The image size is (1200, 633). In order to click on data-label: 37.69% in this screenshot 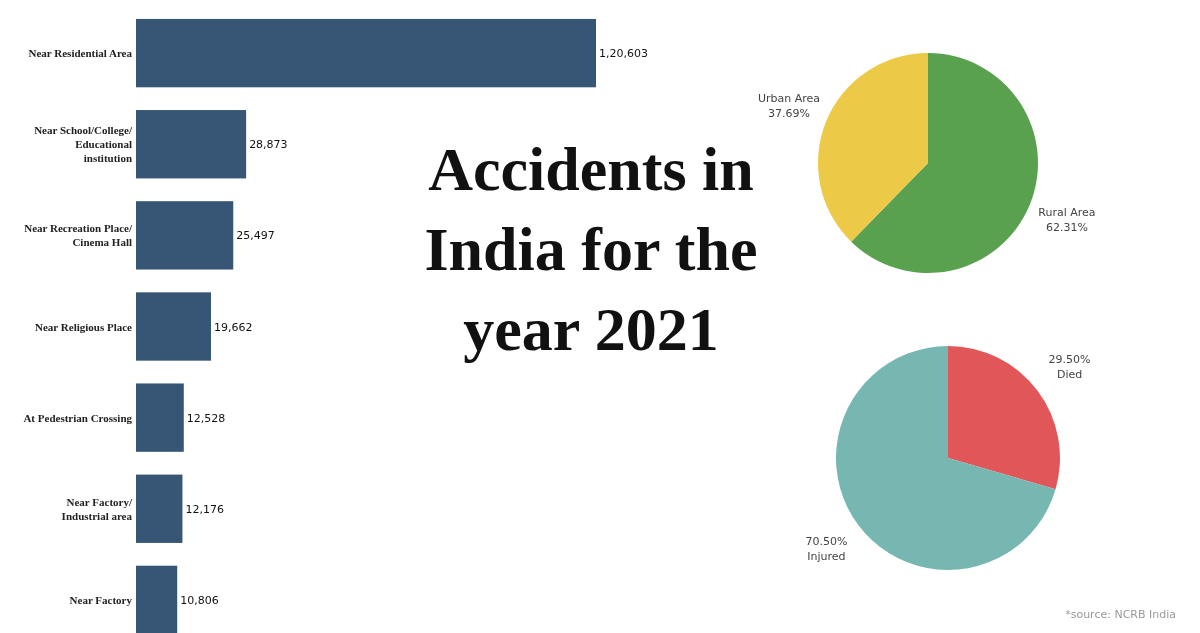, I will do `click(789, 114)`.